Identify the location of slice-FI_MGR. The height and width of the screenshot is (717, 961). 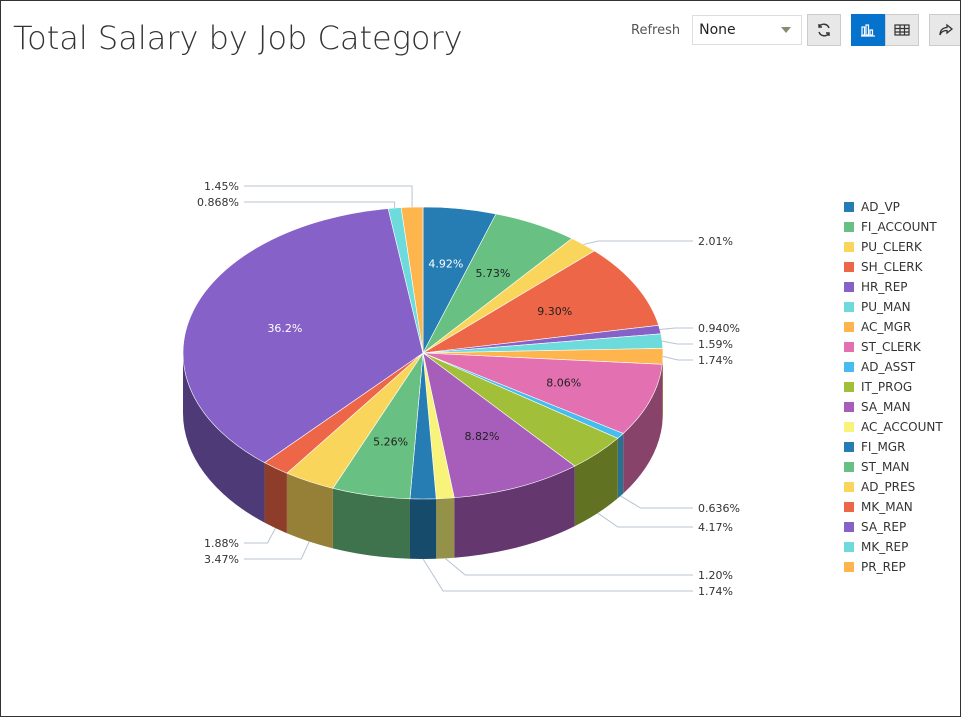
(423, 426).